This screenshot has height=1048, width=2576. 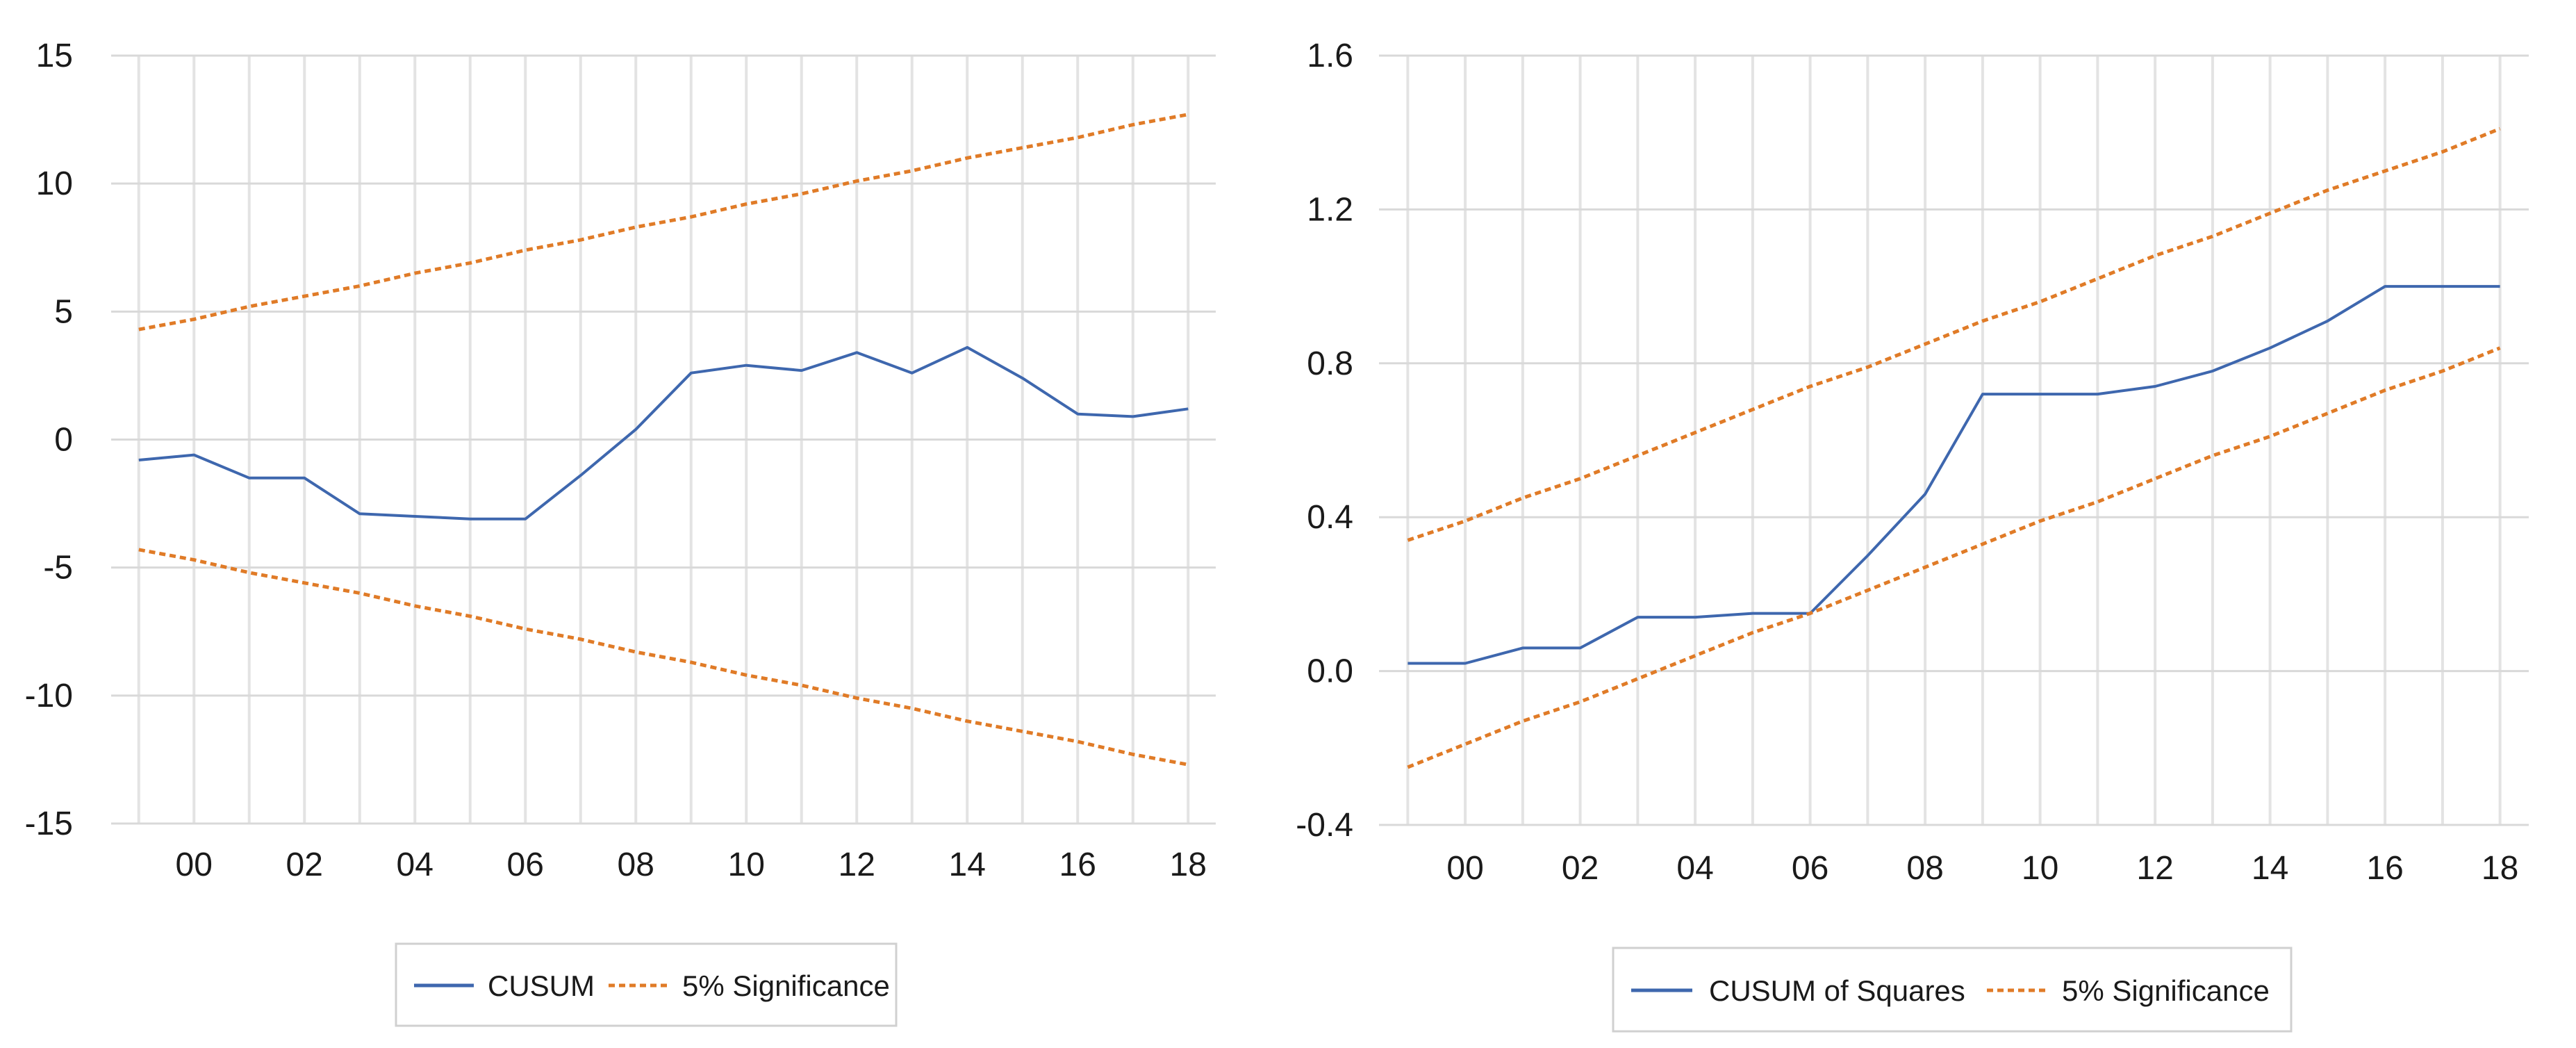 What do you see at coordinates (1837, 990) in the screenshot?
I see `cusumsq-legend-label-cusumsq: CUSUM of Squares` at bounding box center [1837, 990].